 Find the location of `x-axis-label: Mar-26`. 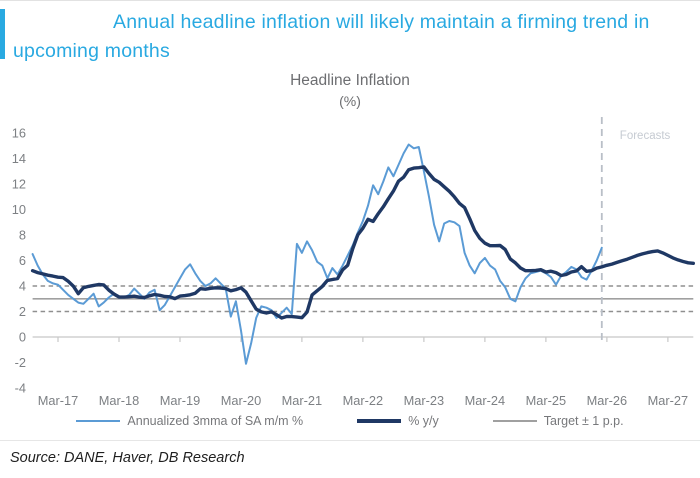

x-axis-label: Mar-26 is located at coordinates (607, 400).